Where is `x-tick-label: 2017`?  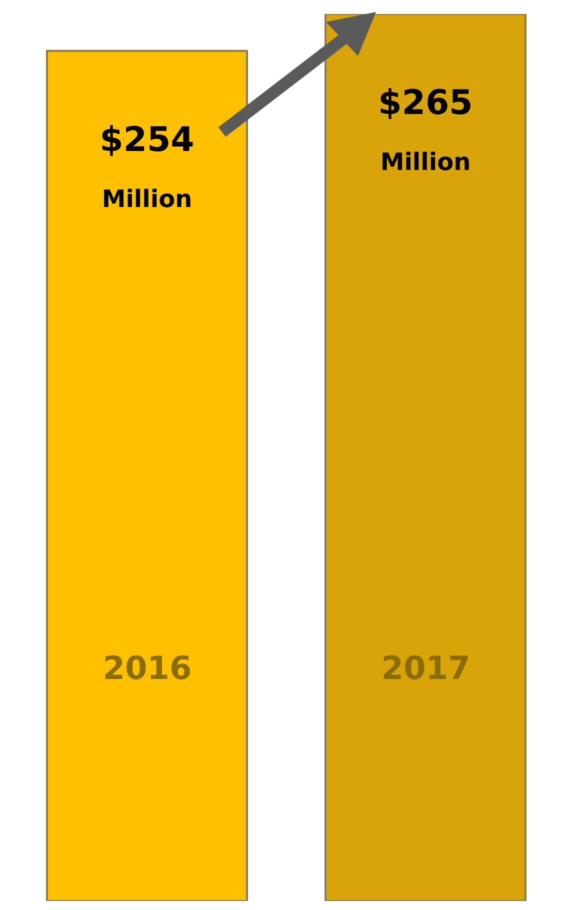 x-tick-label: 2017 is located at coordinates (425, 668).